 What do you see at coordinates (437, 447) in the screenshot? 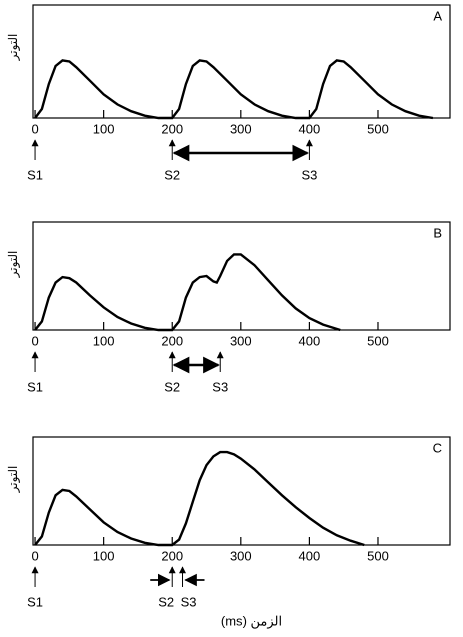
I see `panel-label: C` at bounding box center [437, 447].